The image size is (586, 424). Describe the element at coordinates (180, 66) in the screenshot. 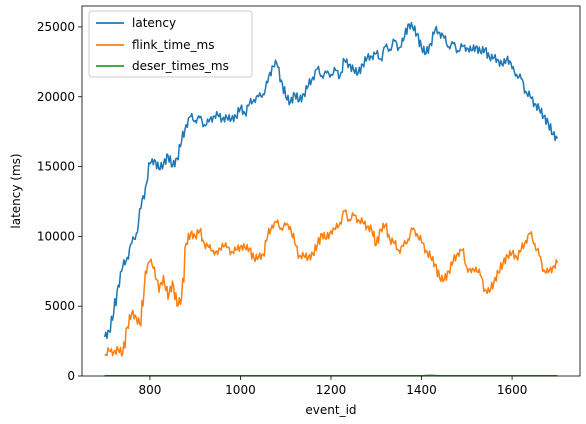

I see `legend-label-deser: deser_times_ms` at that location.